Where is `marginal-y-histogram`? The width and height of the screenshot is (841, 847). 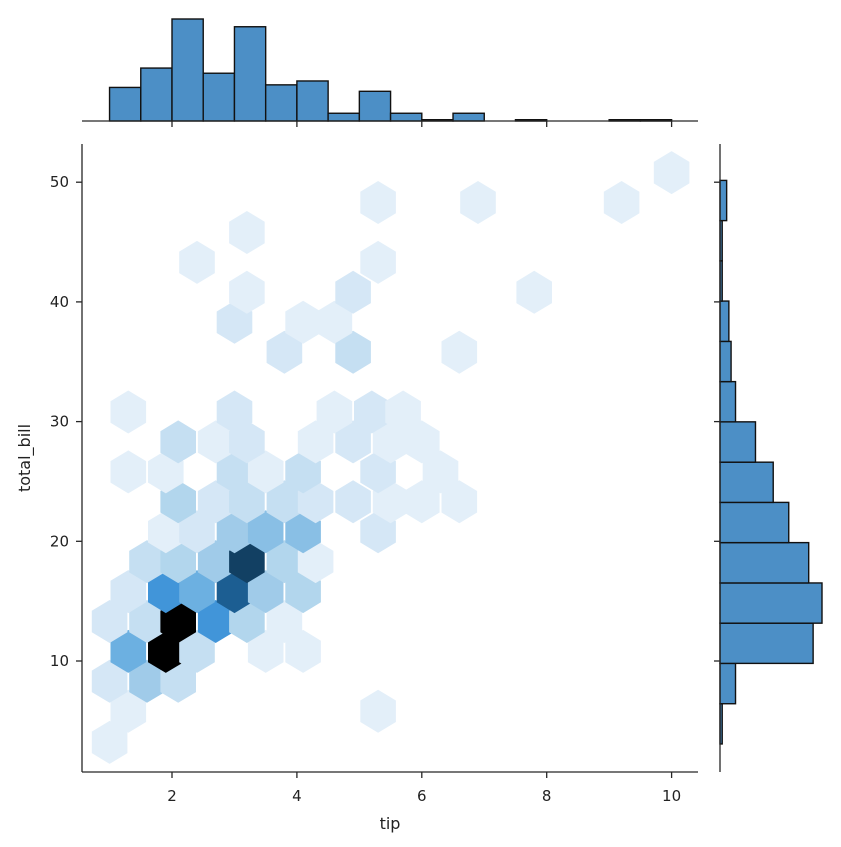
marginal-y-histogram is located at coordinates (771, 462).